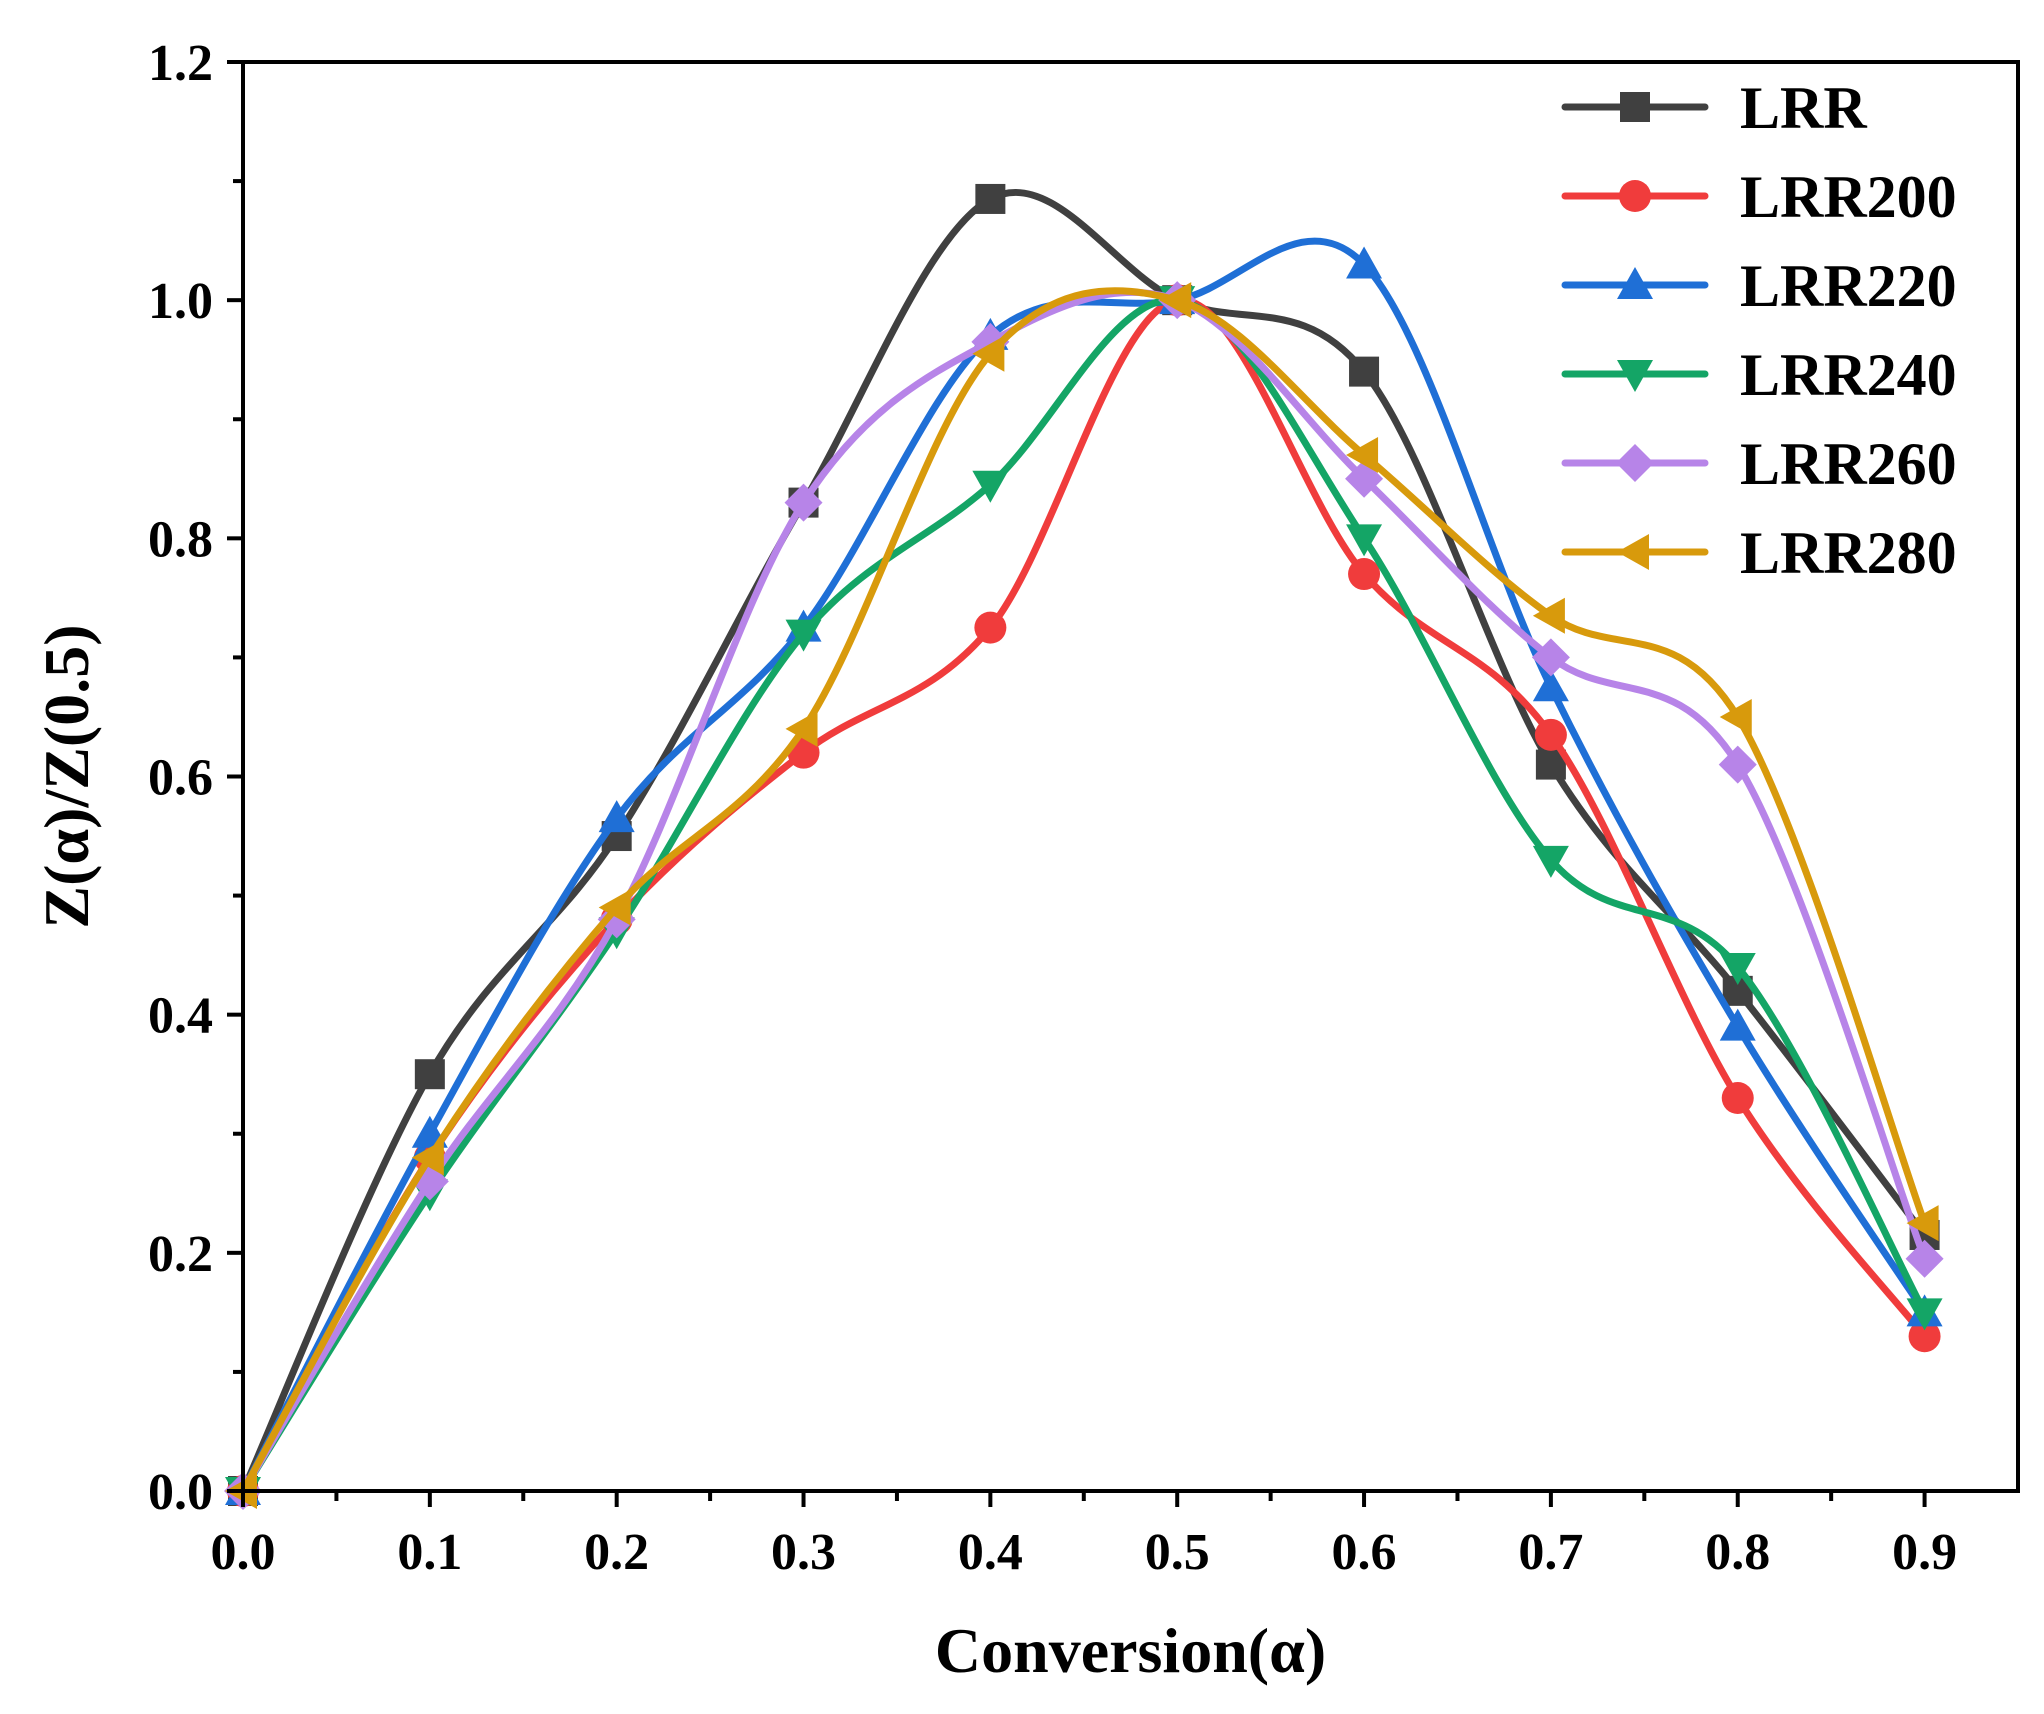 This screenshot has width=2044, height=1714. Describe the element at coordinates (1803, 108) in the screenshot. I see `legend-label-lrr: LRR` at that location.